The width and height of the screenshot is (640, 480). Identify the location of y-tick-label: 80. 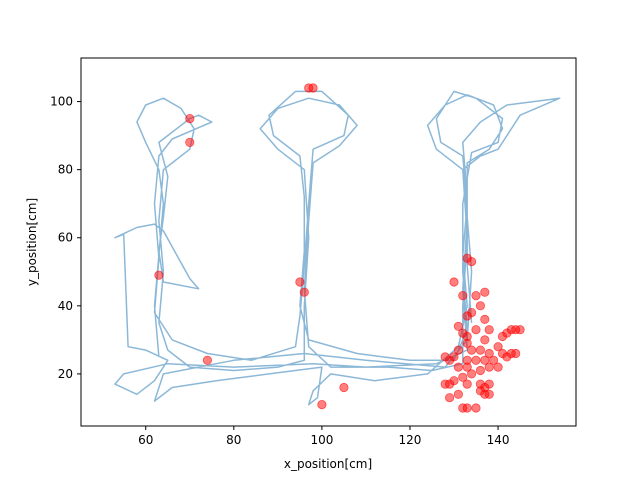
(65, 170).